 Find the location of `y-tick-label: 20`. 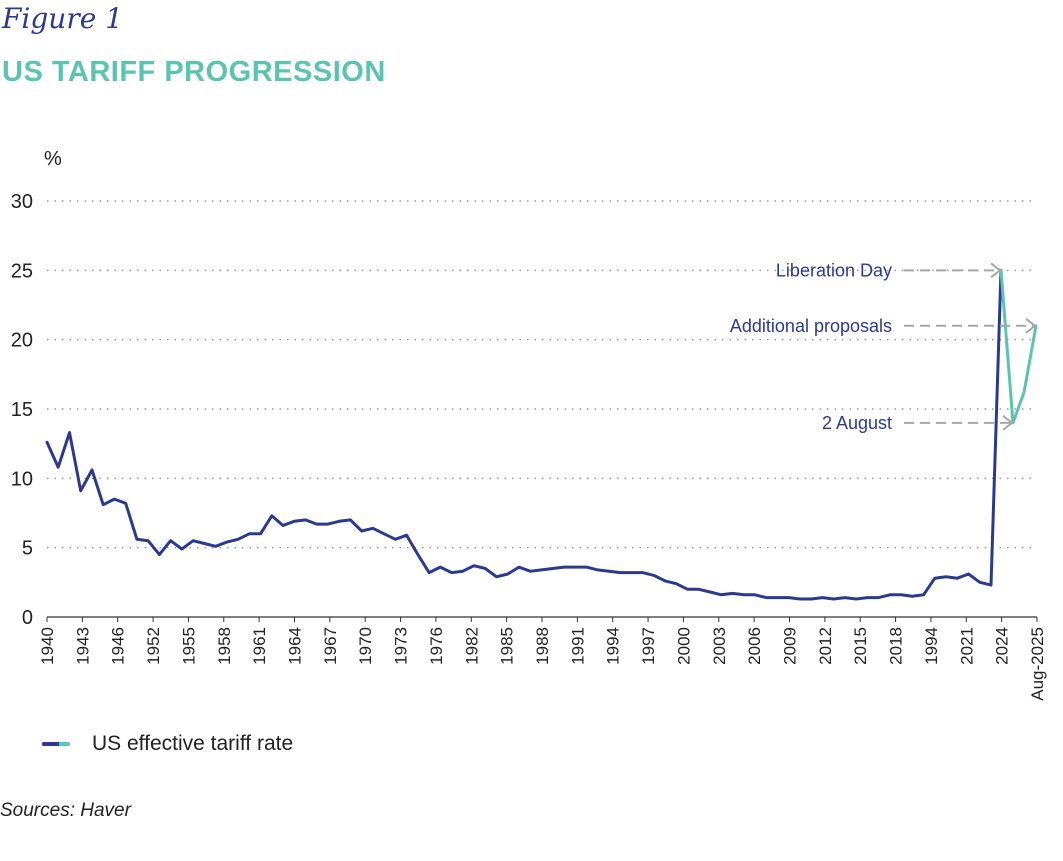

y-tick-label: 20 is located at coordinates (22, 341).